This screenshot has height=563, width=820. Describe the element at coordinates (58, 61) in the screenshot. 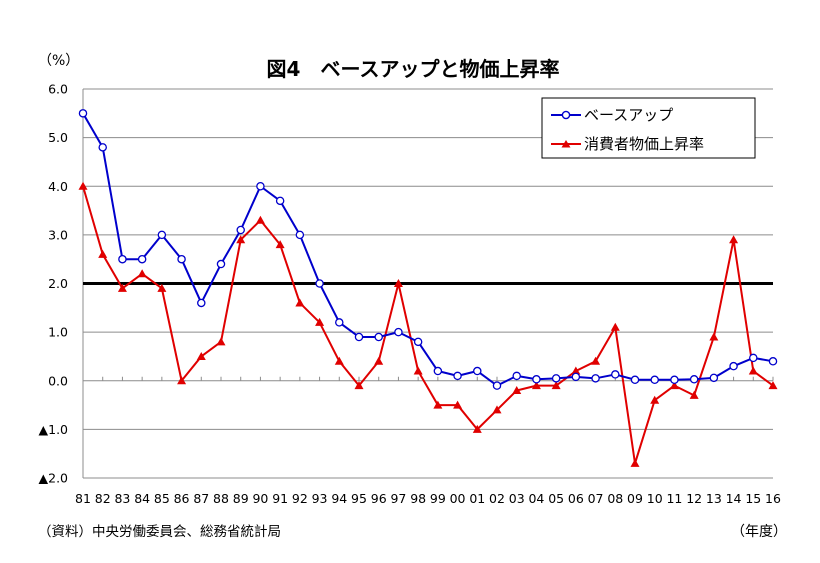

I see `y-axis-unit: （%）` at that location.